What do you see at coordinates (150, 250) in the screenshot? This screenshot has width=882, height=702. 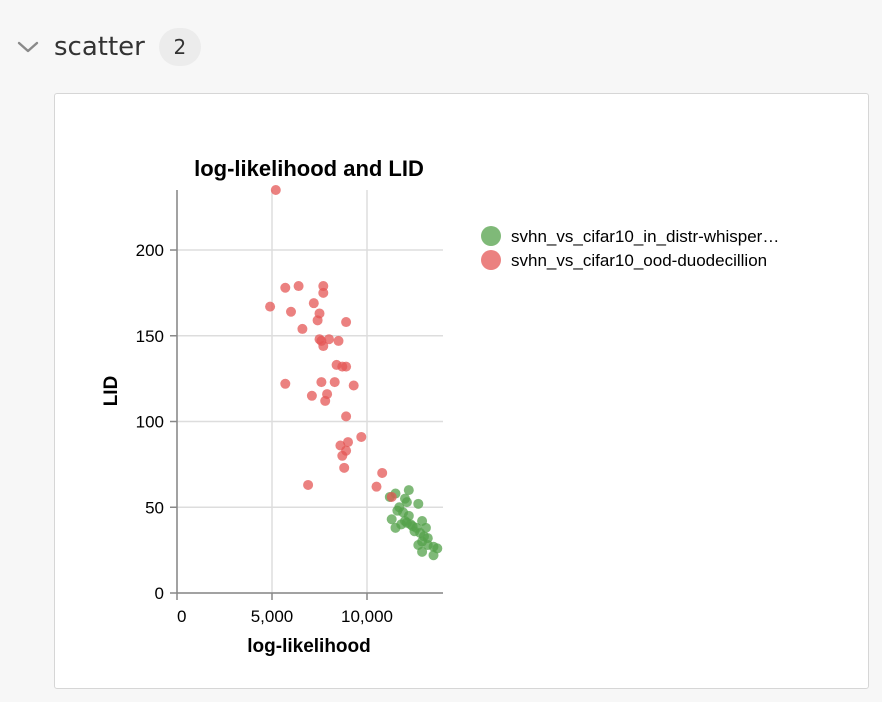 I see `y-tick-label: 200` at bounding box center [150, 250].